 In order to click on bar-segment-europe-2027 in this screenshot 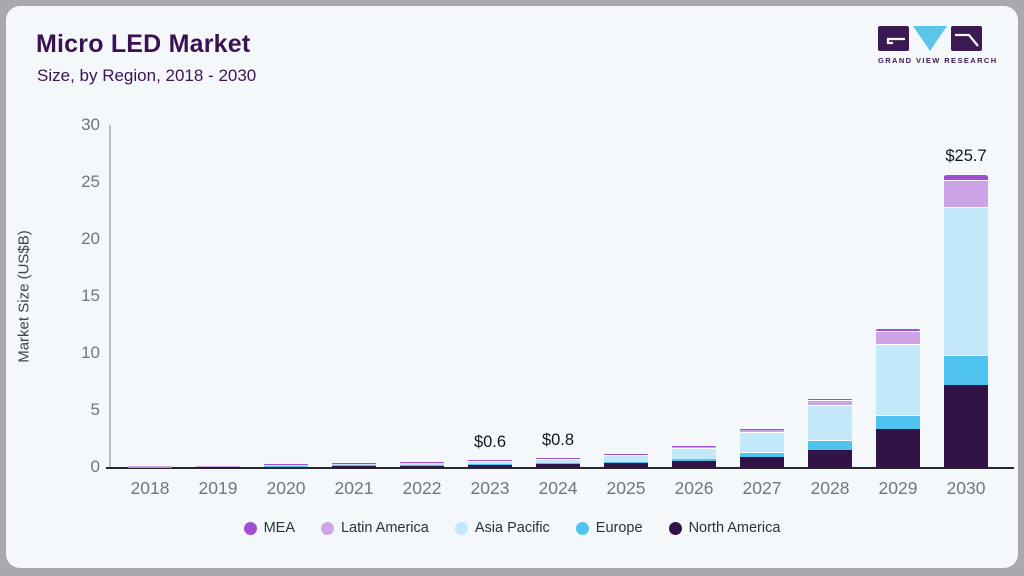, I will do `click(762, 454)`.